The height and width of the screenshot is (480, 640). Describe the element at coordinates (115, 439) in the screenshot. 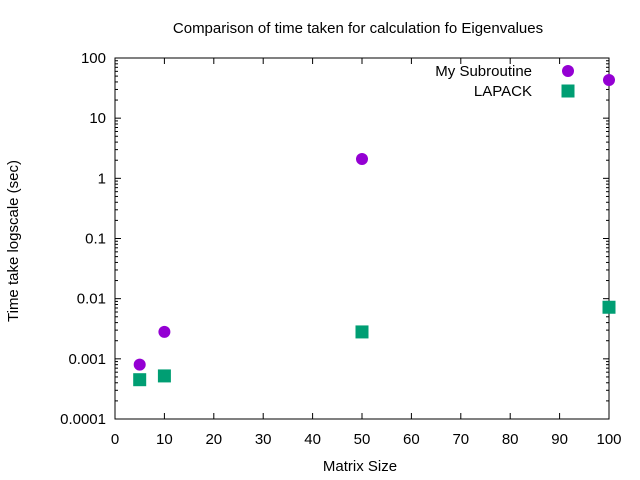

I see `x-tick-label: 0` at that location.